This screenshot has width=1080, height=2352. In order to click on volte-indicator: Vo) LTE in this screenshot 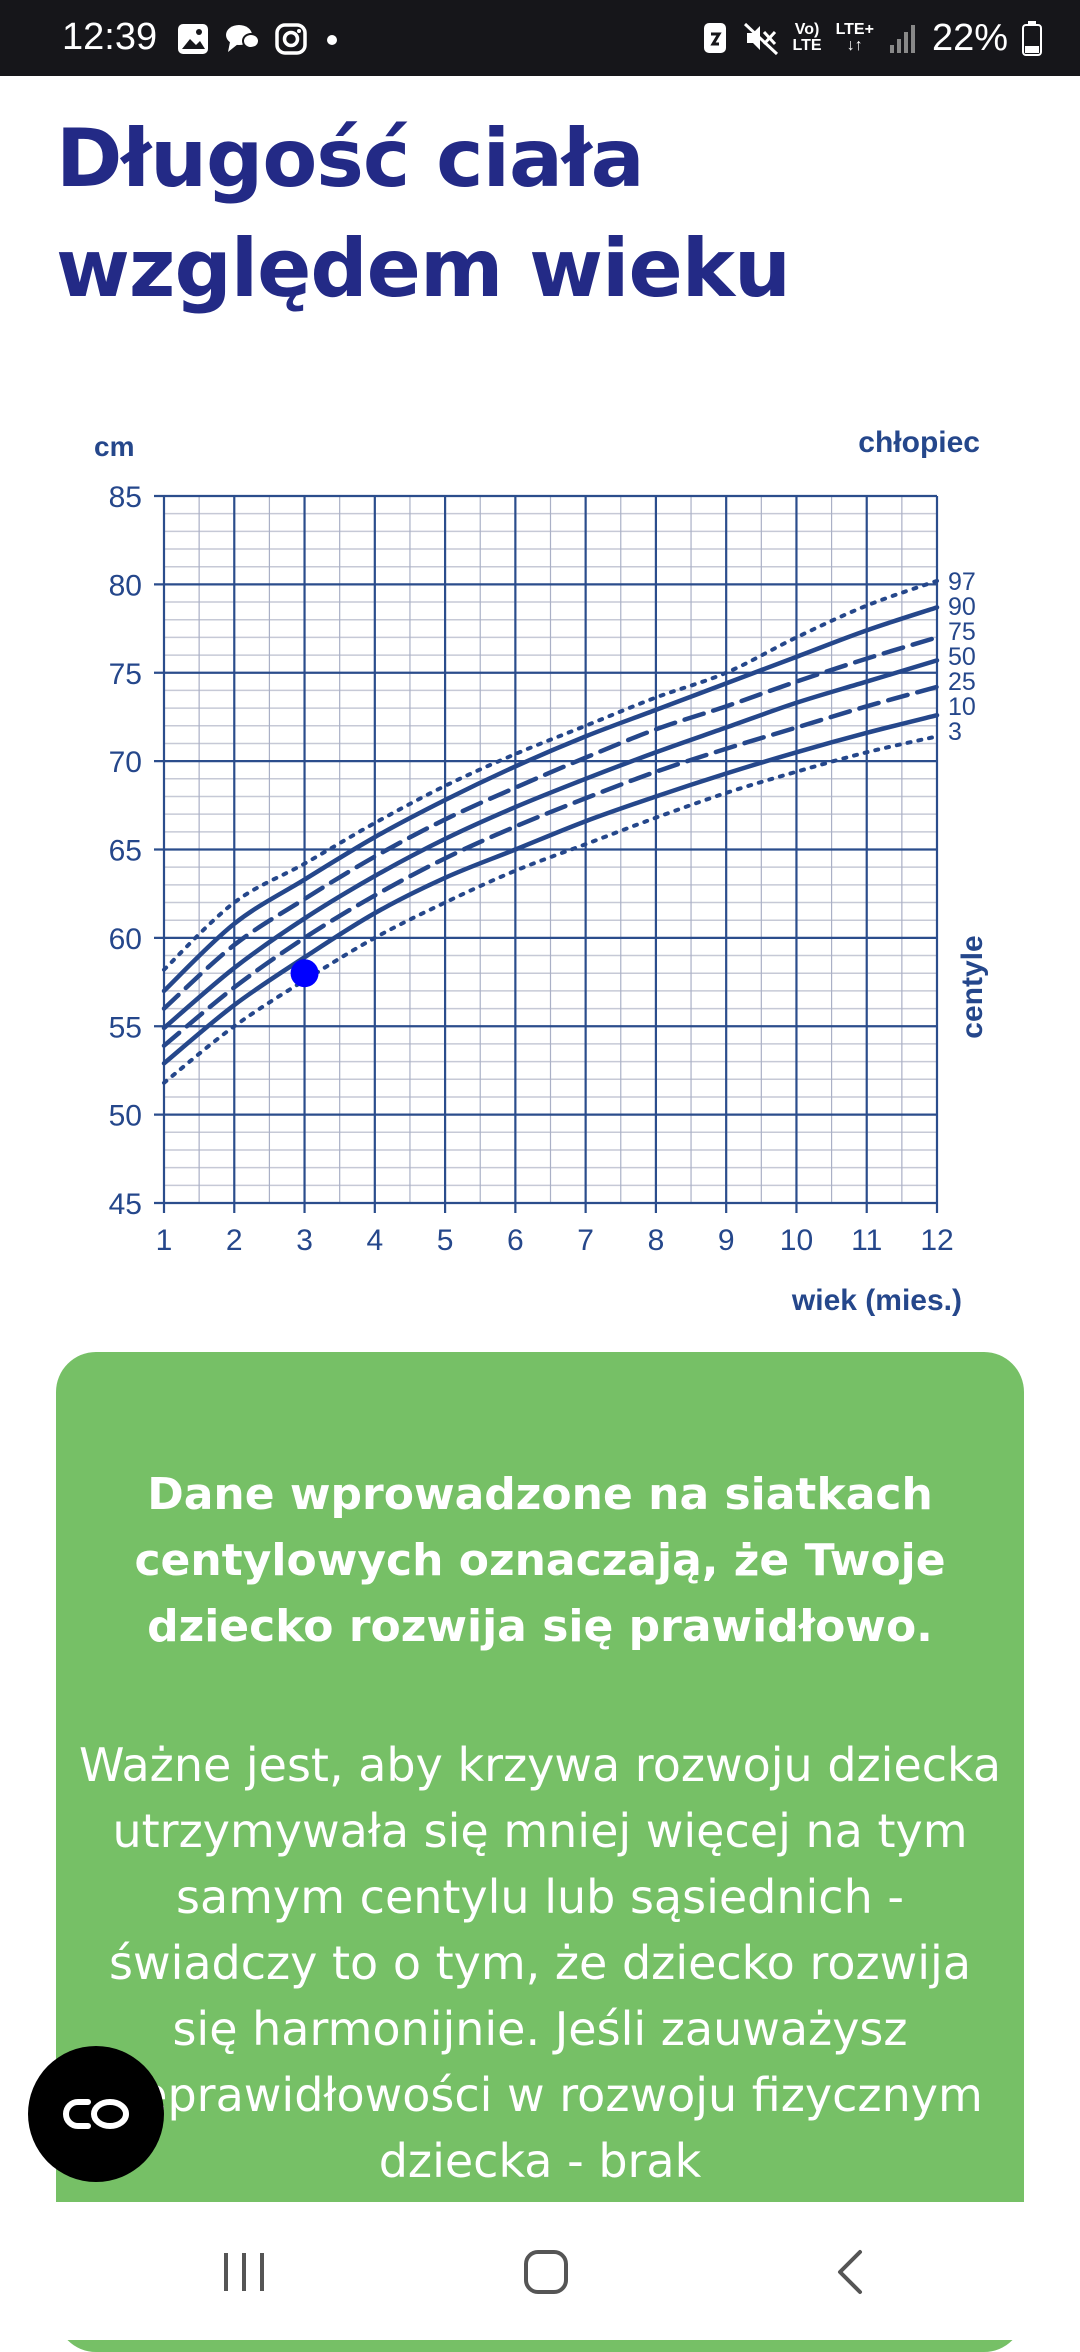, I will do `click(807, 37)`.